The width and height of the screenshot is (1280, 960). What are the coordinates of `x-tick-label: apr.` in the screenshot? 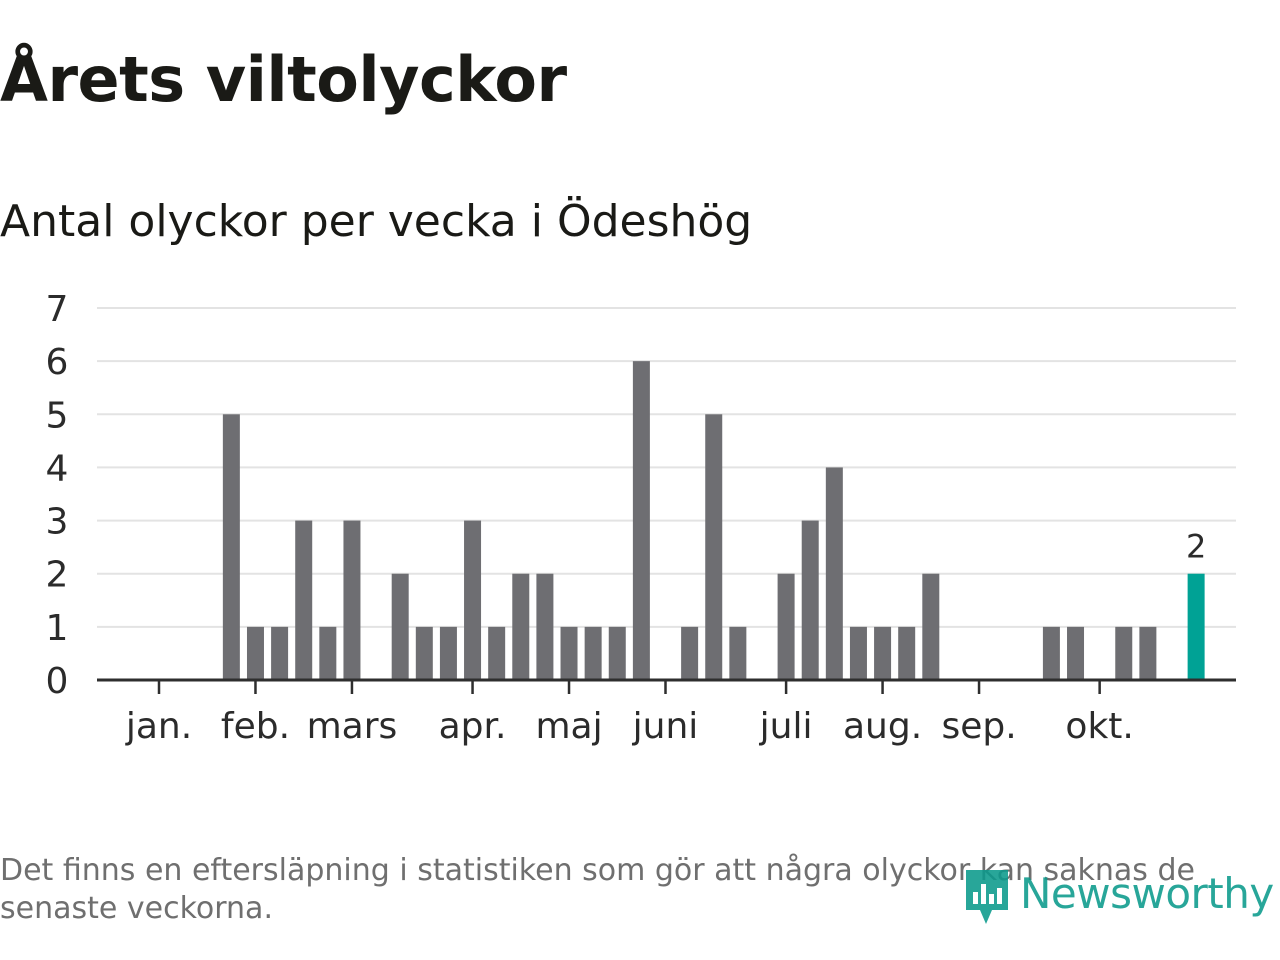 It's located at (473, 726).